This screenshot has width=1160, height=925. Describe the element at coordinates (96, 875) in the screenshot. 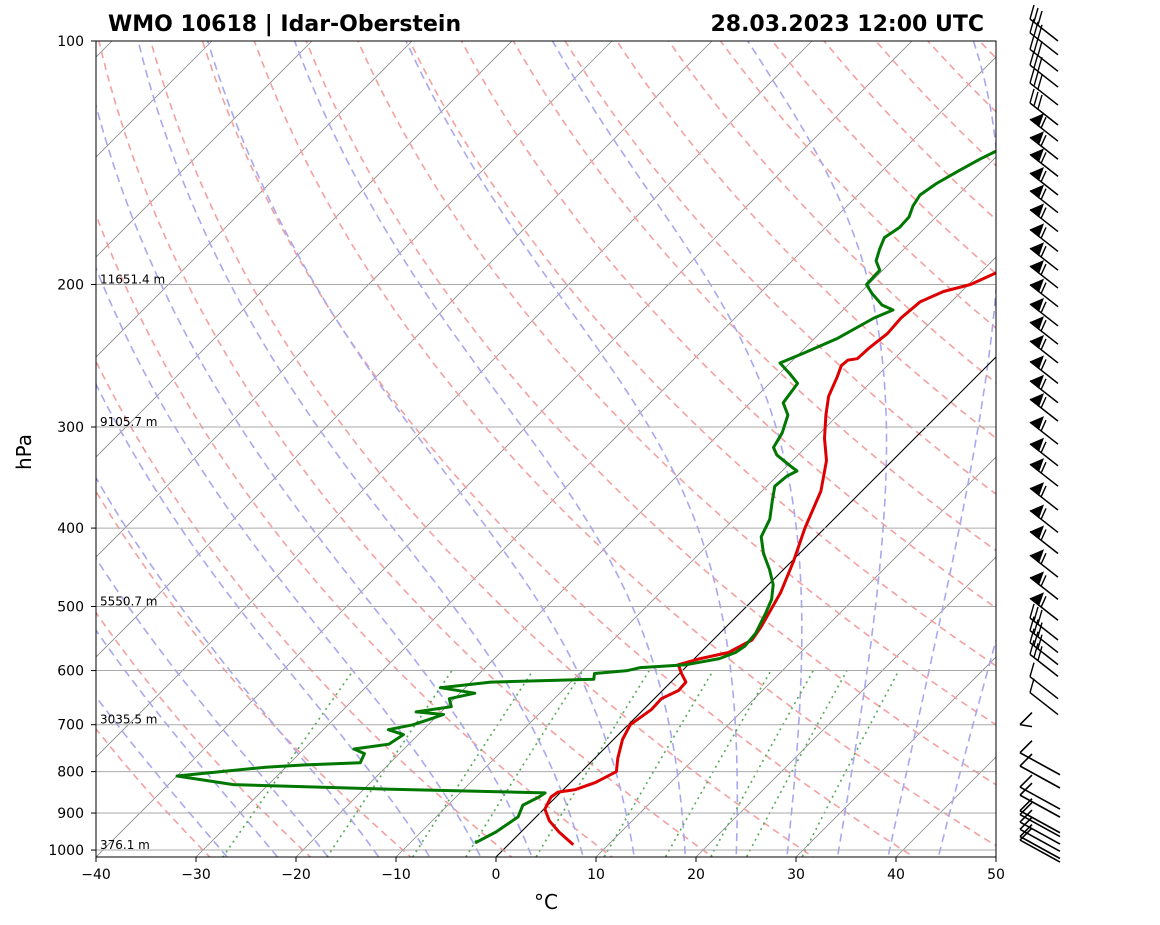

I see `x-tick-label: −40` at that location.